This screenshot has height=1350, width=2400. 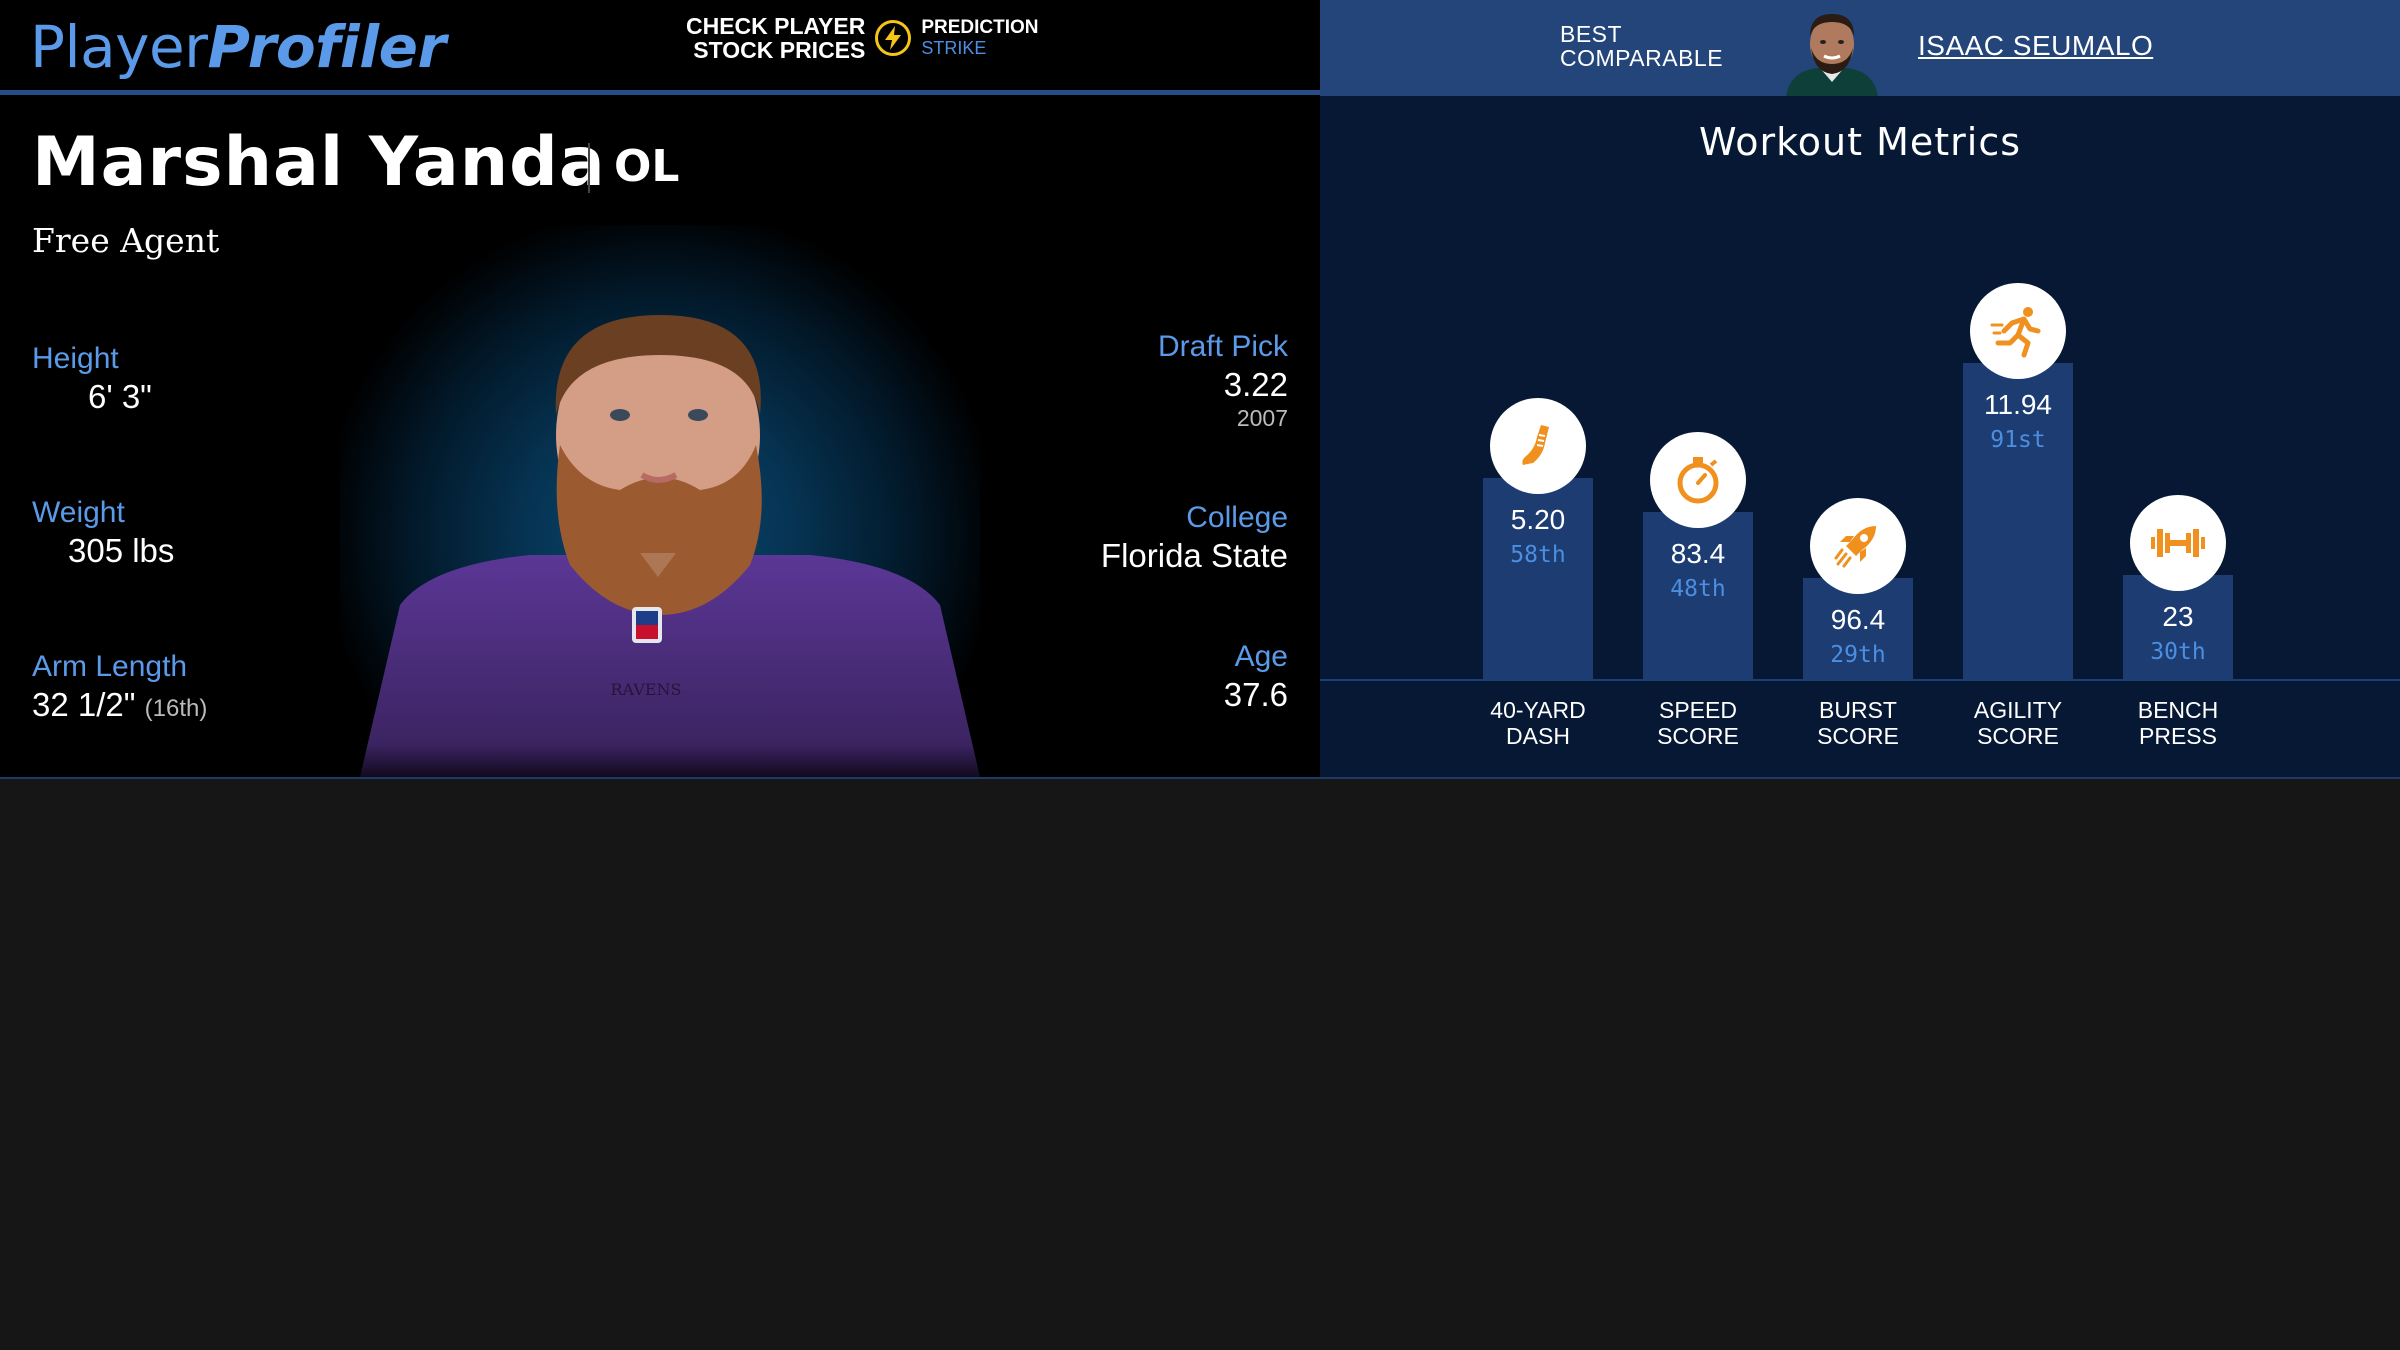 I want to click on best-comparable-label: BEST COMPARABLE, so click(x=1641, y=46).